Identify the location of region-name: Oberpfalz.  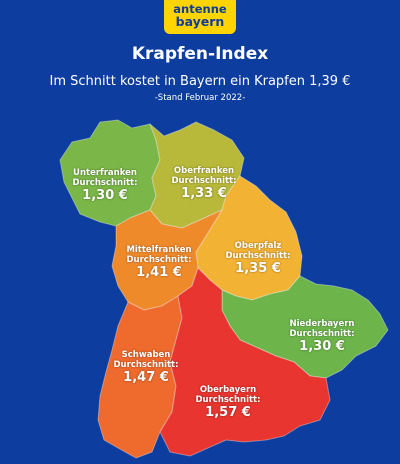
(258, 246).